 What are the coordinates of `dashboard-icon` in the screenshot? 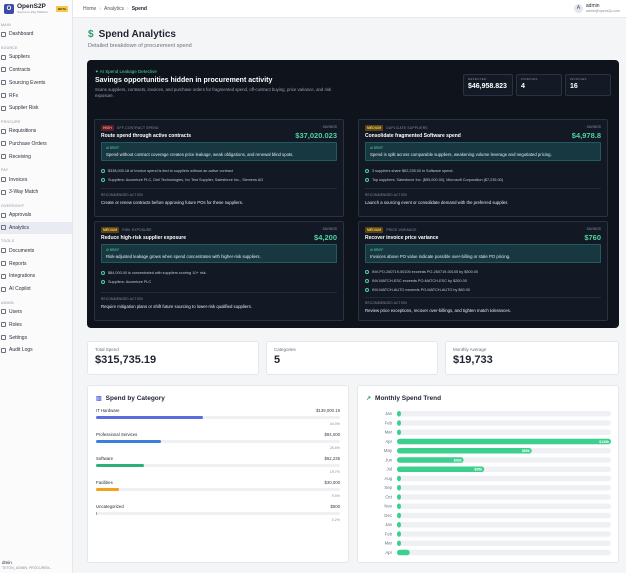 It's located at (3, 34).